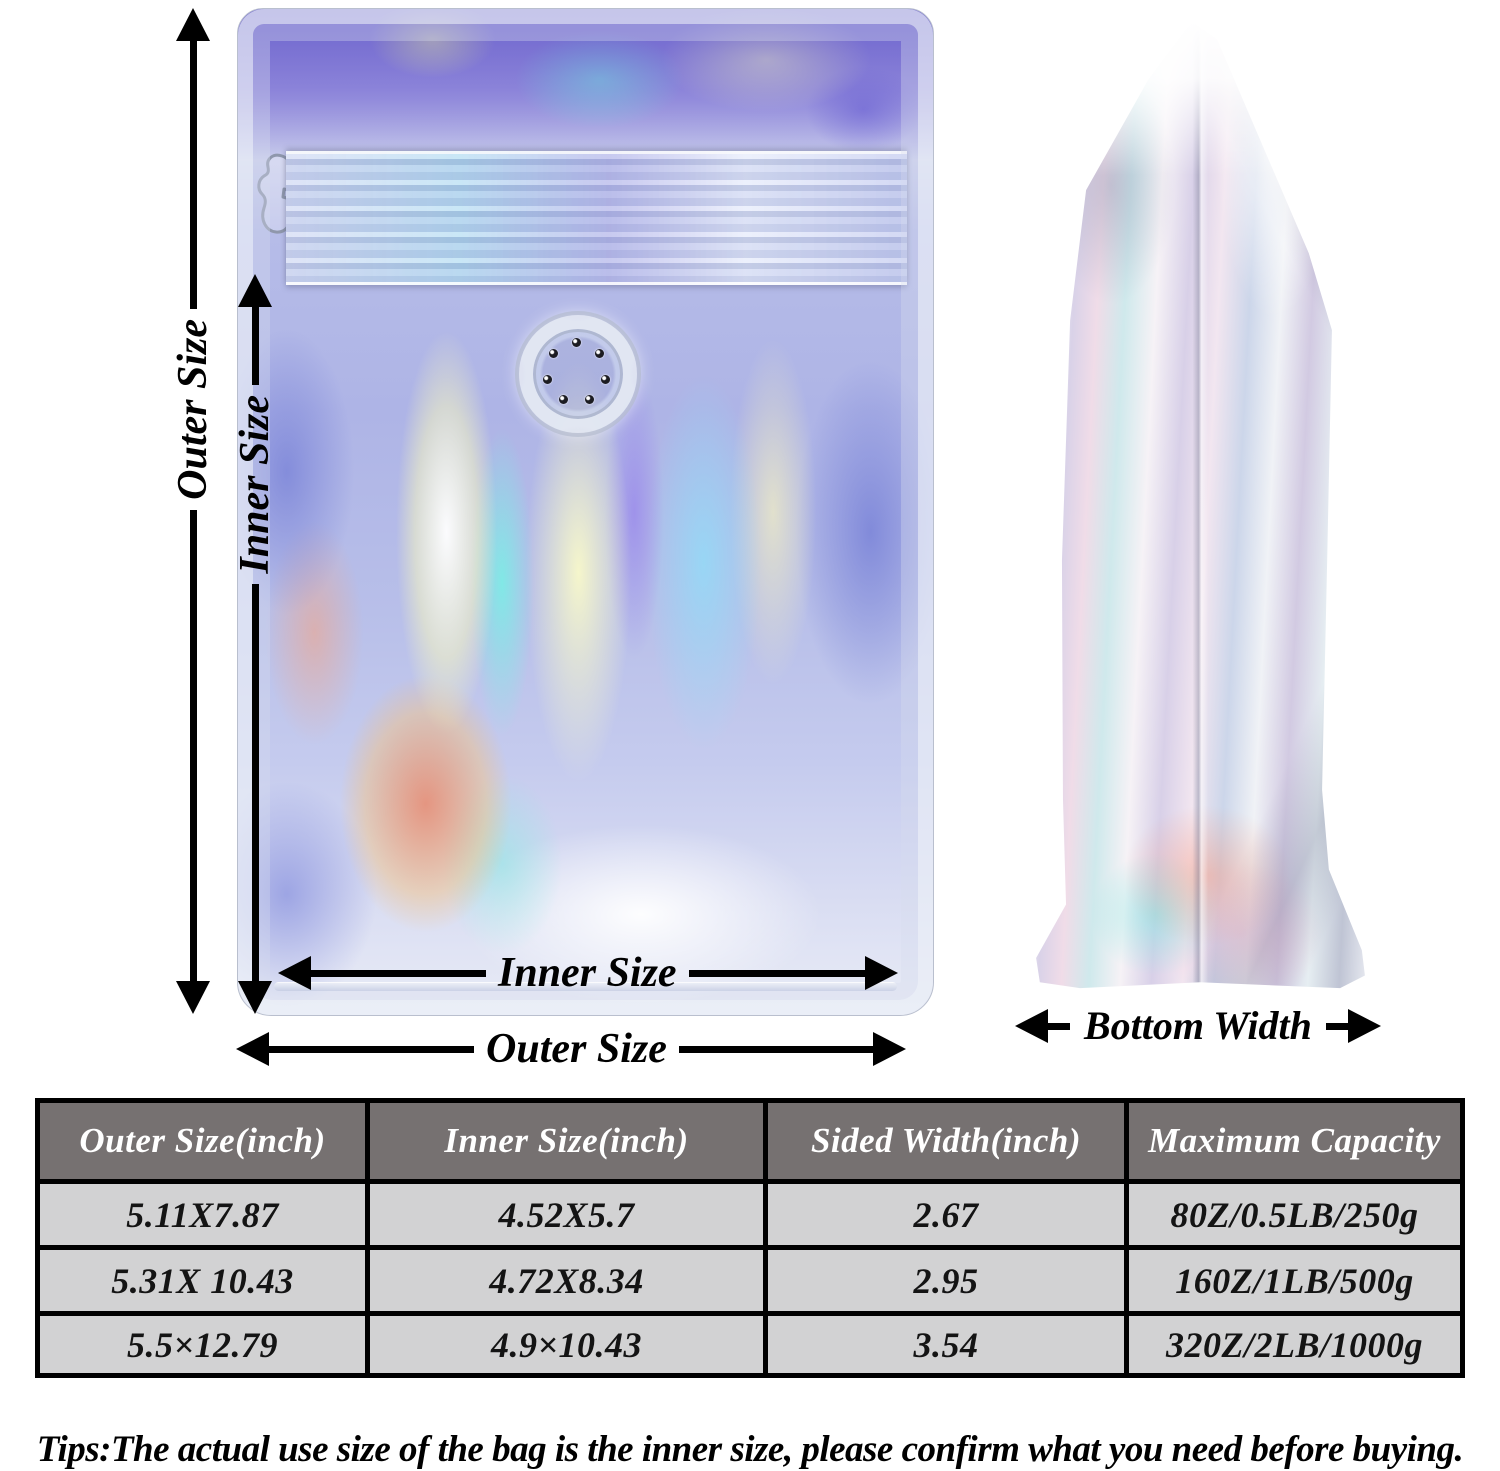 The width and height of the screenshot is (1500, 1471). Describe the element at coordinates (576, 1049) in the screenshot. I see `outer-size-horizontal-label: Outer Size` at that location.